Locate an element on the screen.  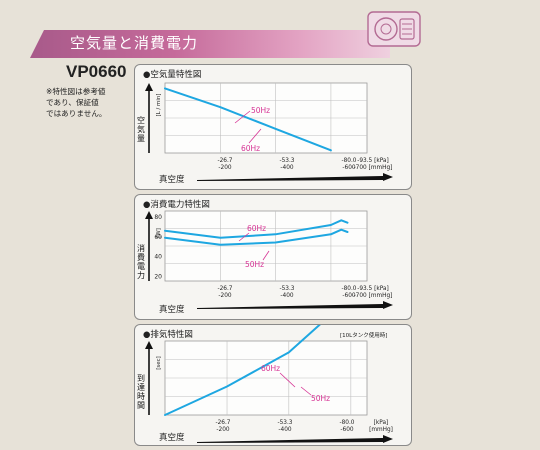
y-axis-unit: [L / min] is located at coordinates (159, 104).